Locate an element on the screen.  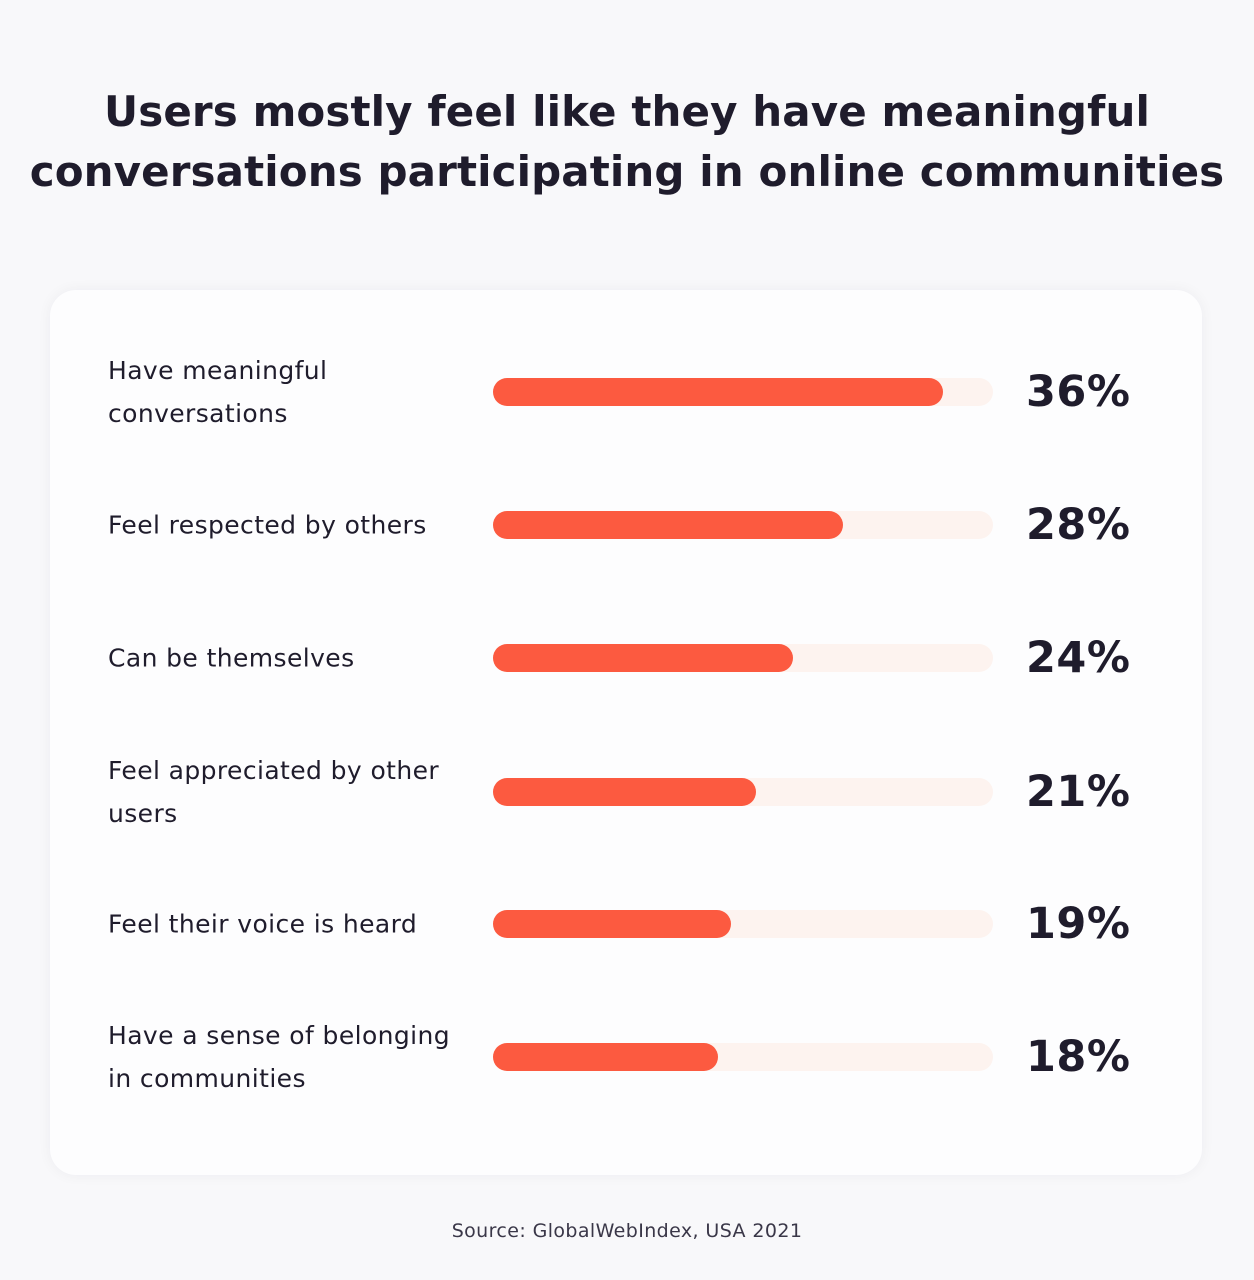
category-label-line: Feel respected by others is located at coordinates (267, 525).